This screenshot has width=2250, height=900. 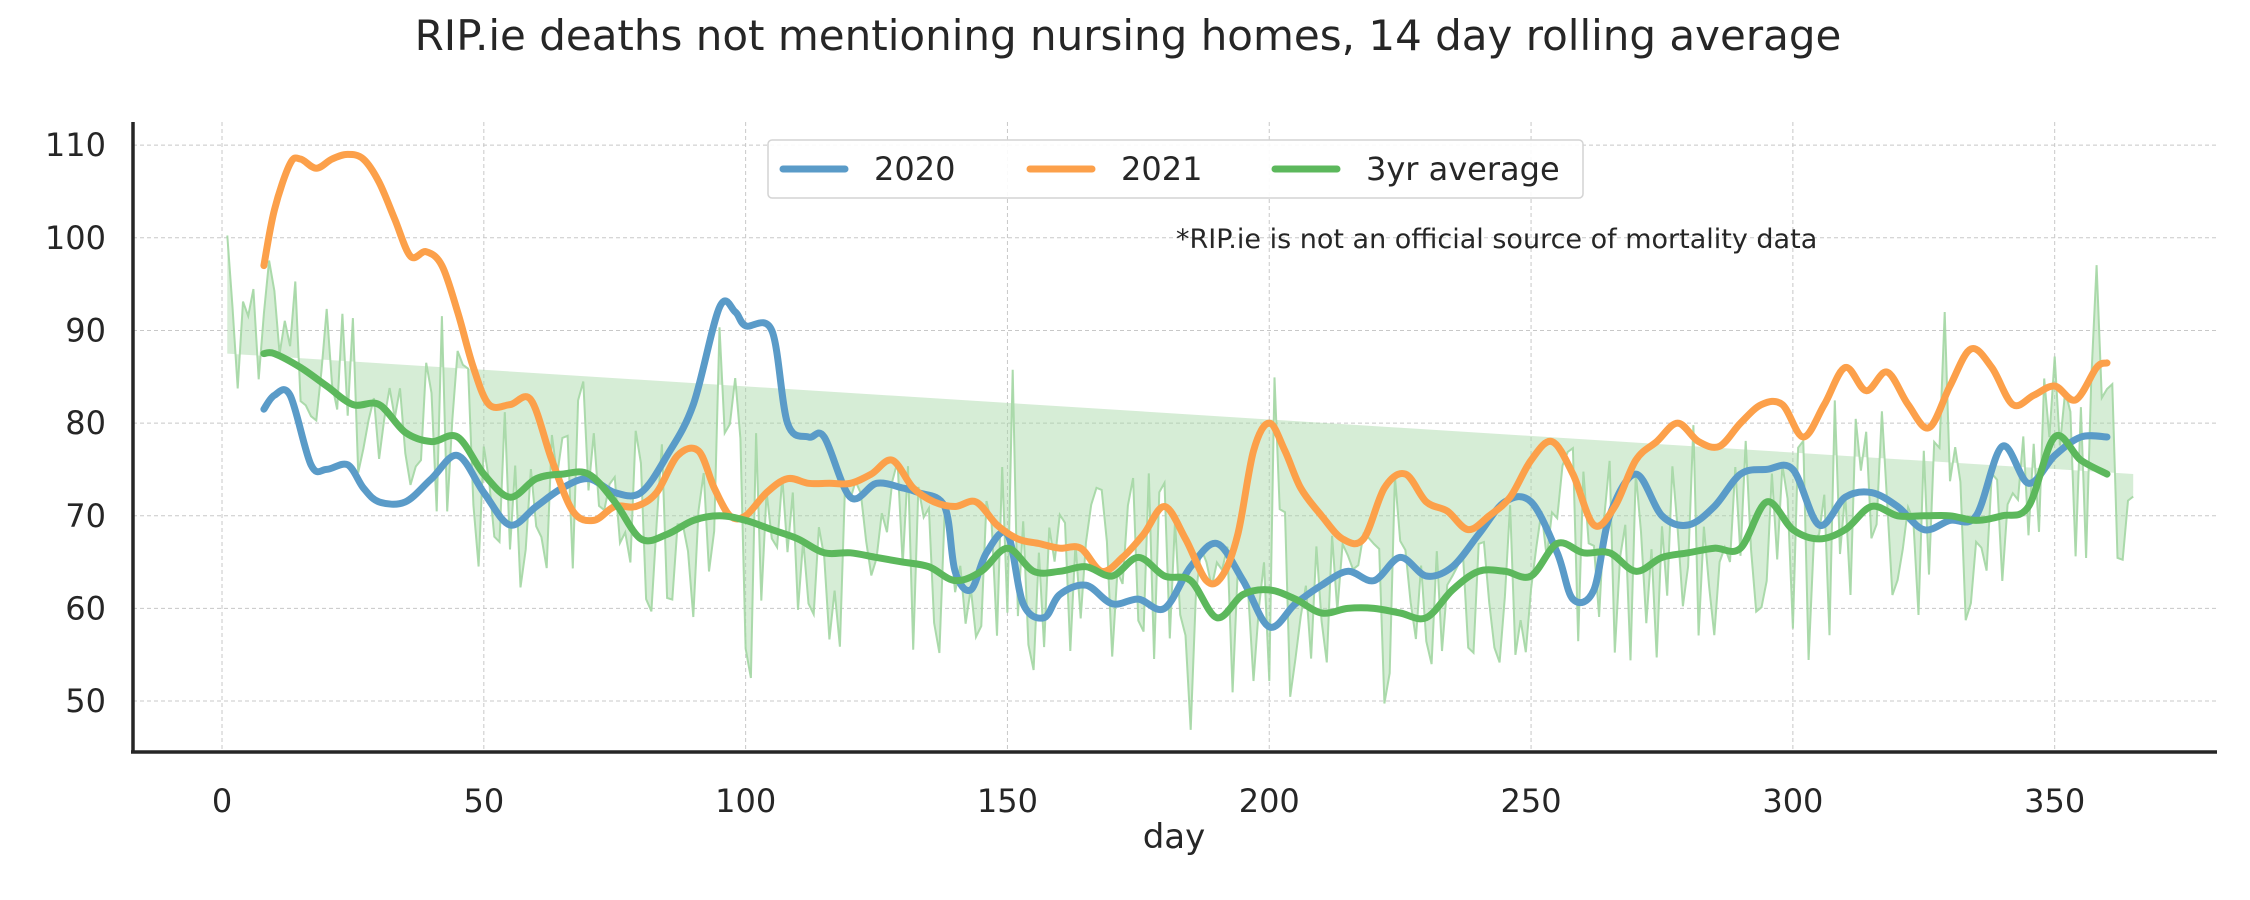 What do you see at coordinates (85, 423) in the screenshot?
I see `y-tick-label: 80` at bounding box center [85, 423].